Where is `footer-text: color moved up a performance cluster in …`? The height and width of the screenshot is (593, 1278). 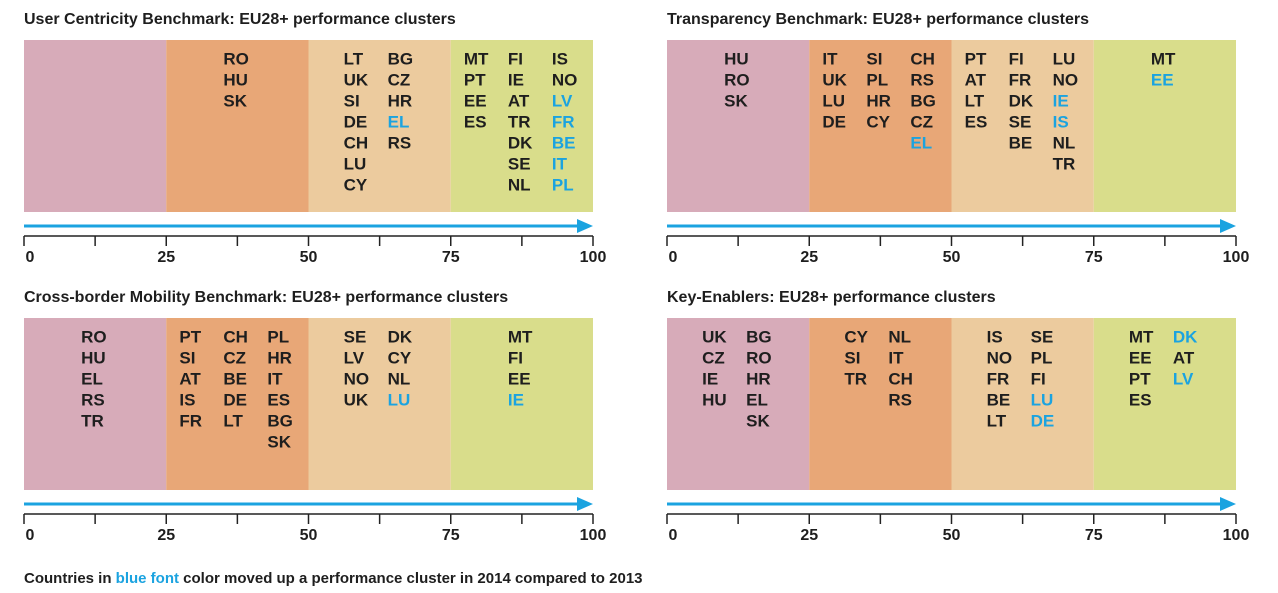
footer-text: color moved up a performance cluster in … is located at coordinates (411, 578).